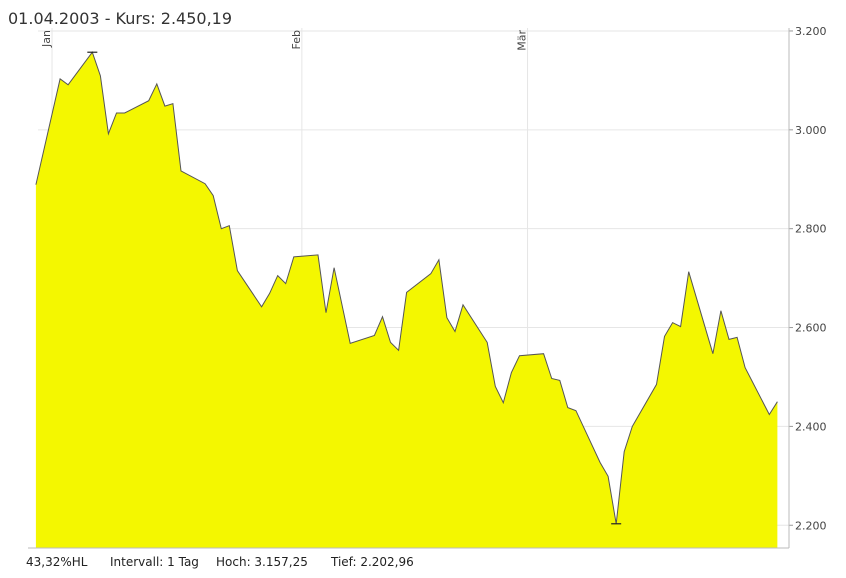 This screenshot has height=578, width=846. Describe the element at coordinates (811, 229) in the screenshot. I see `y-tick-label: 2.800` at that location.